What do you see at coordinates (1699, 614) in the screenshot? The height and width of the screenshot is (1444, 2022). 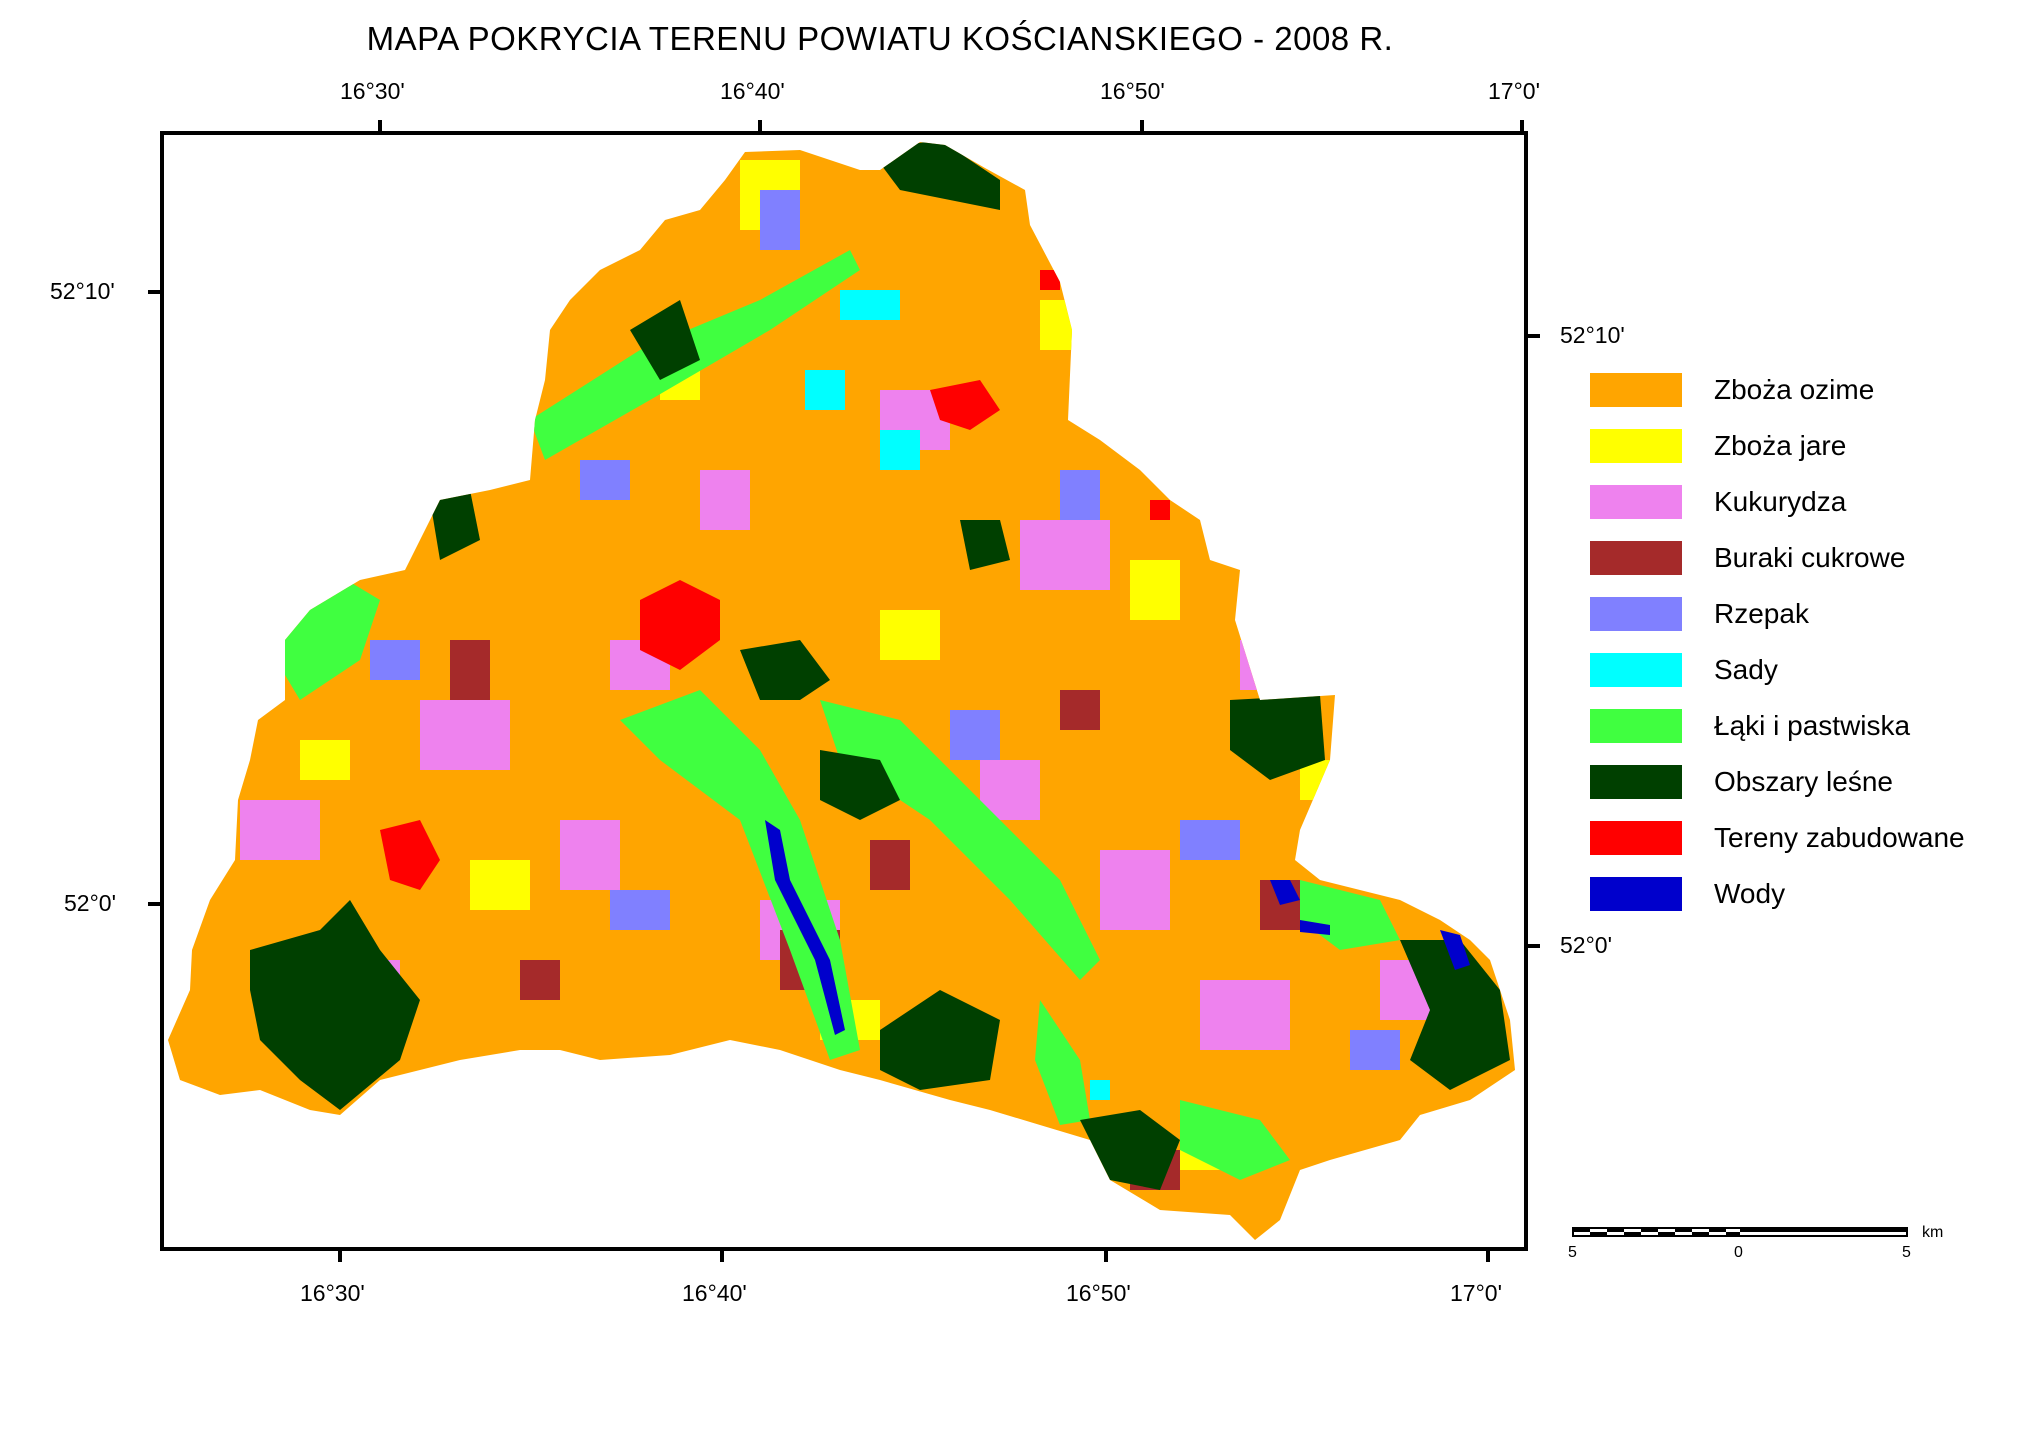 I see `legend-item: Rzepak` at bounding box center [1699, 614].